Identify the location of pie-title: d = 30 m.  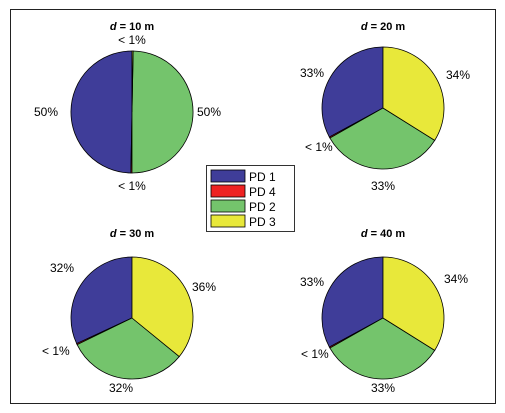
(132, 234).